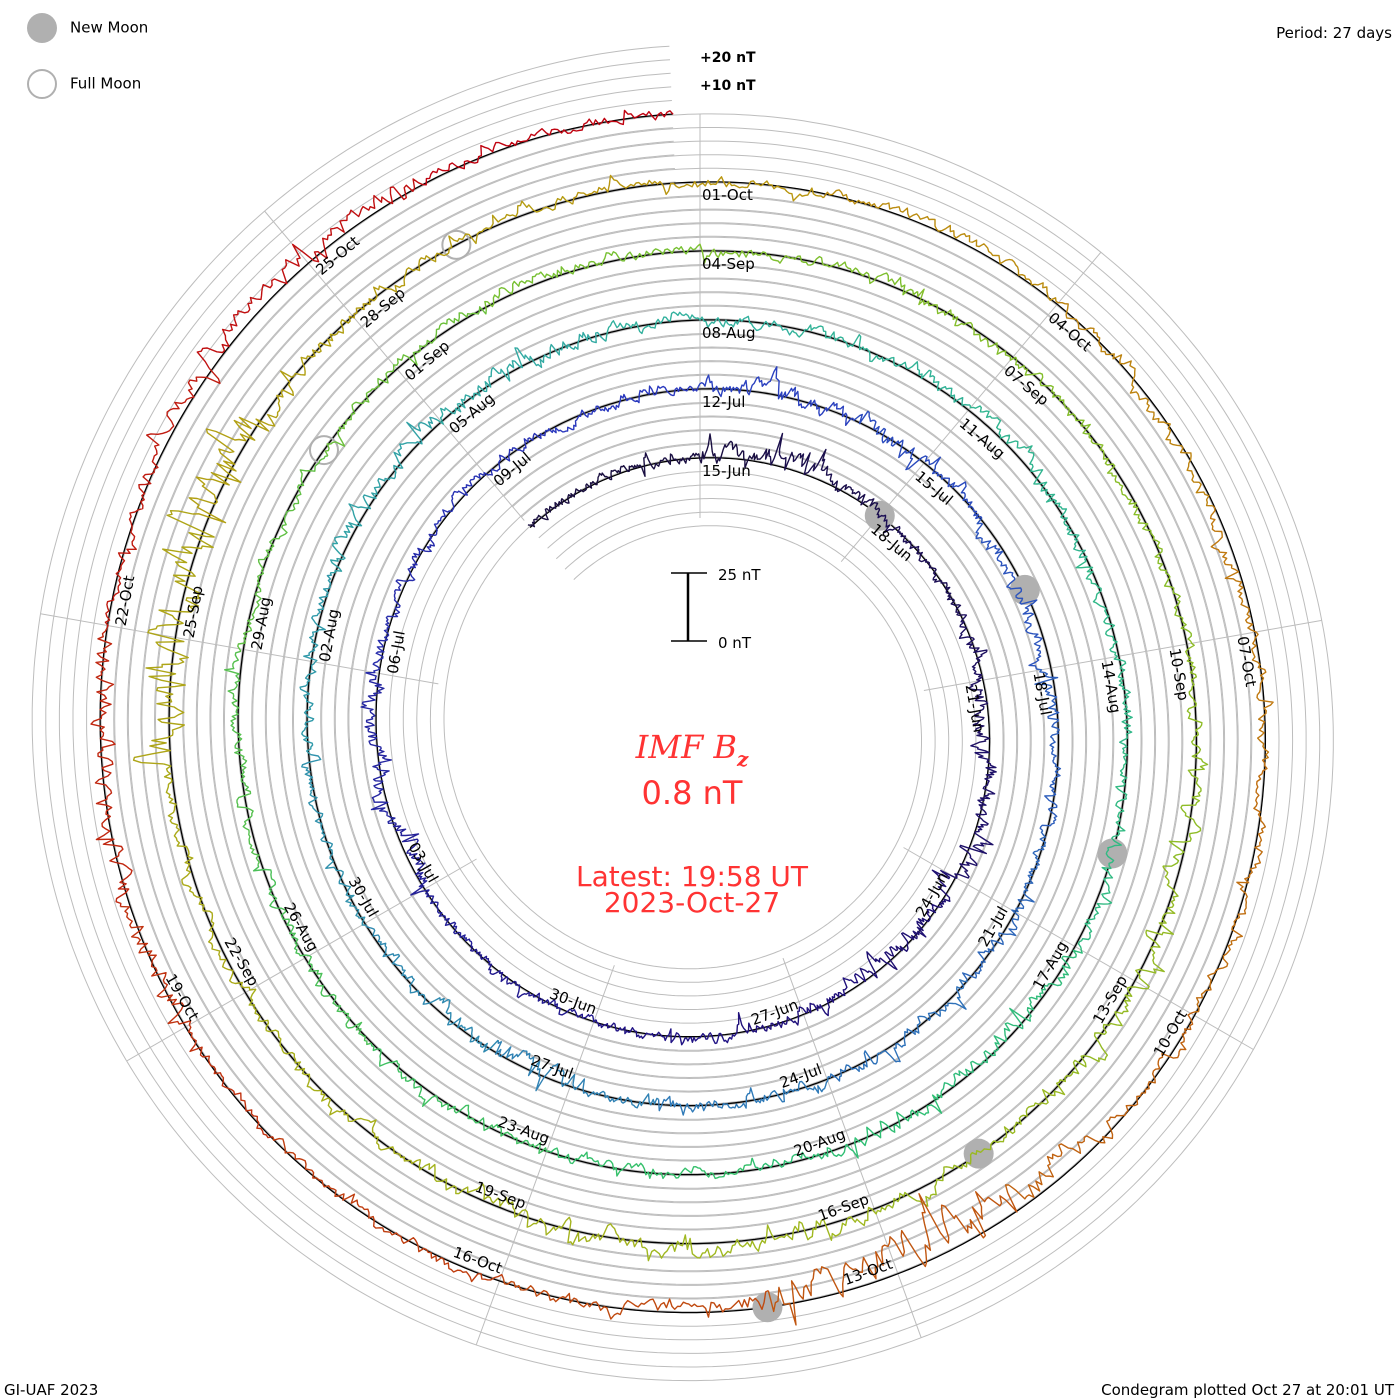 The width and height of the screenshot is (1400, 1400). I want to click on new-moon-legend-icon, so click(42, 28).